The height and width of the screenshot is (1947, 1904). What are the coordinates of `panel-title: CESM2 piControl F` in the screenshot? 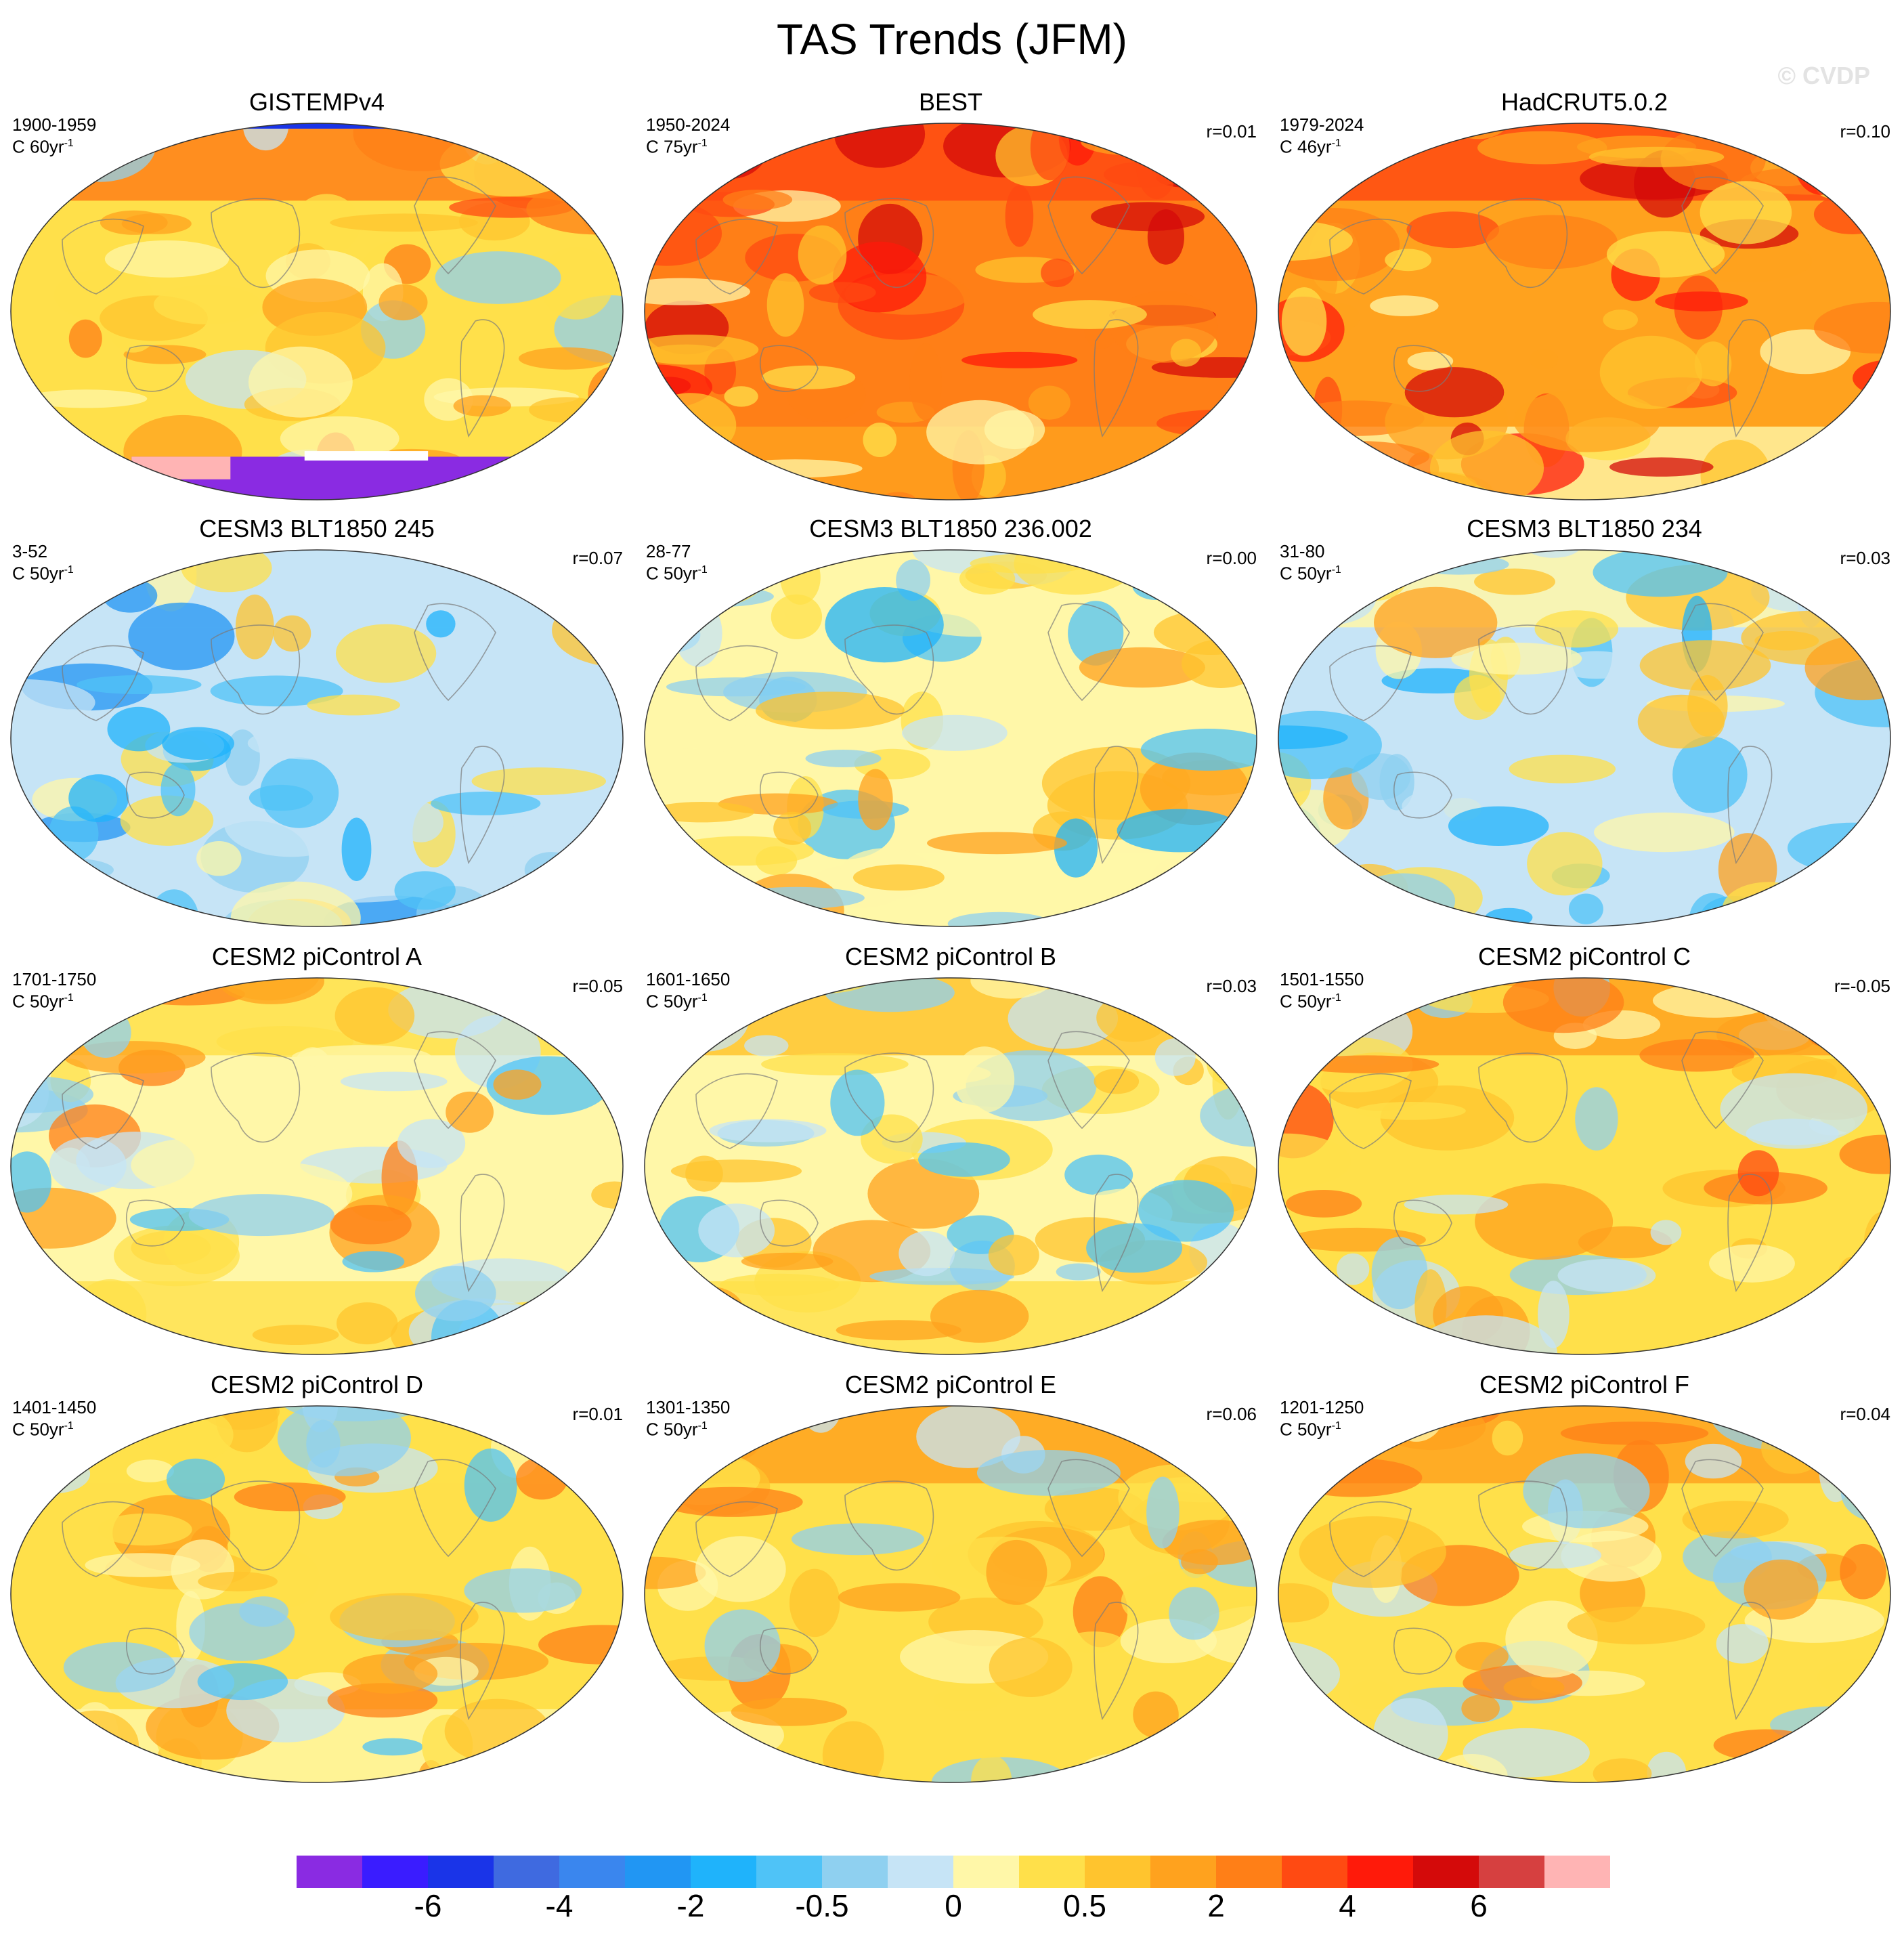 It's located at (1585, 1384).